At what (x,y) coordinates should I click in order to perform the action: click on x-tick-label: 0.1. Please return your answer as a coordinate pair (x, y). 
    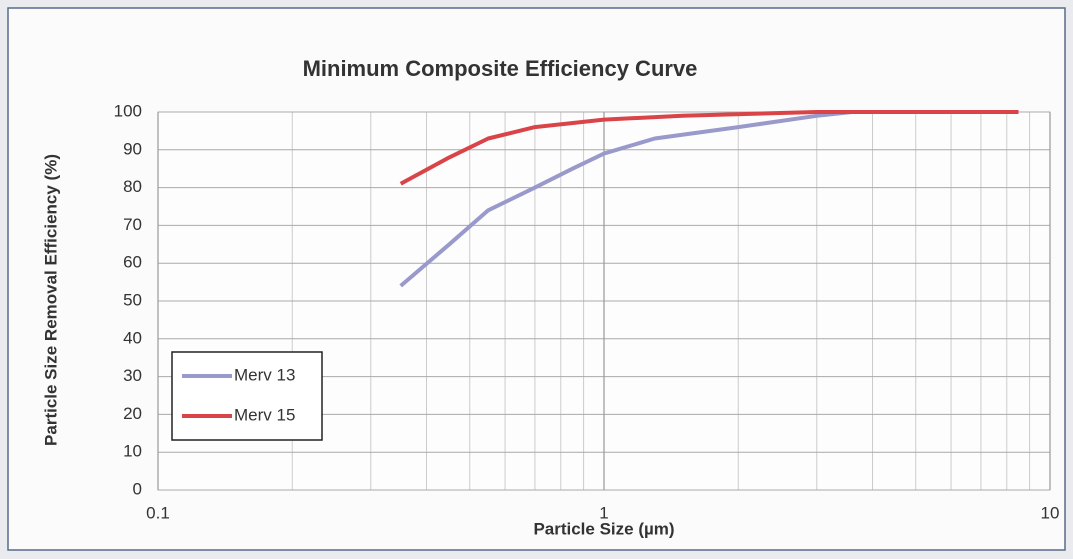
    Looking at the image, I should click on (158, 512).